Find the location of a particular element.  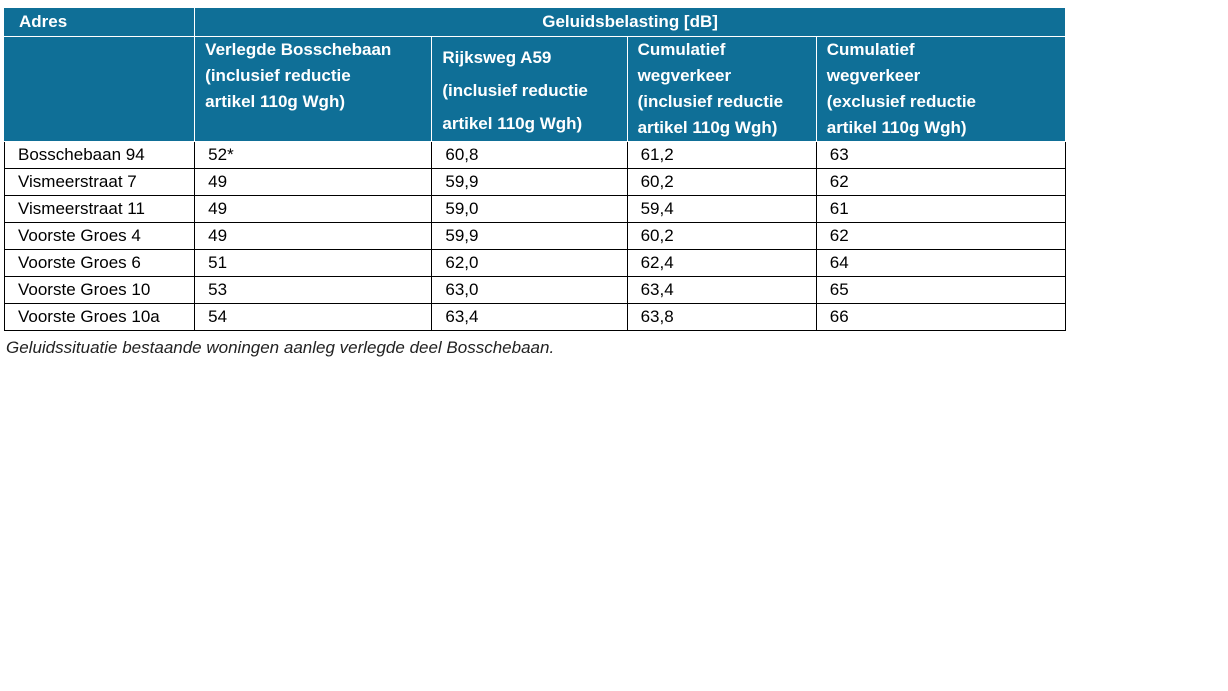

address-column-header: Adres is located at coordinates (99, 22).